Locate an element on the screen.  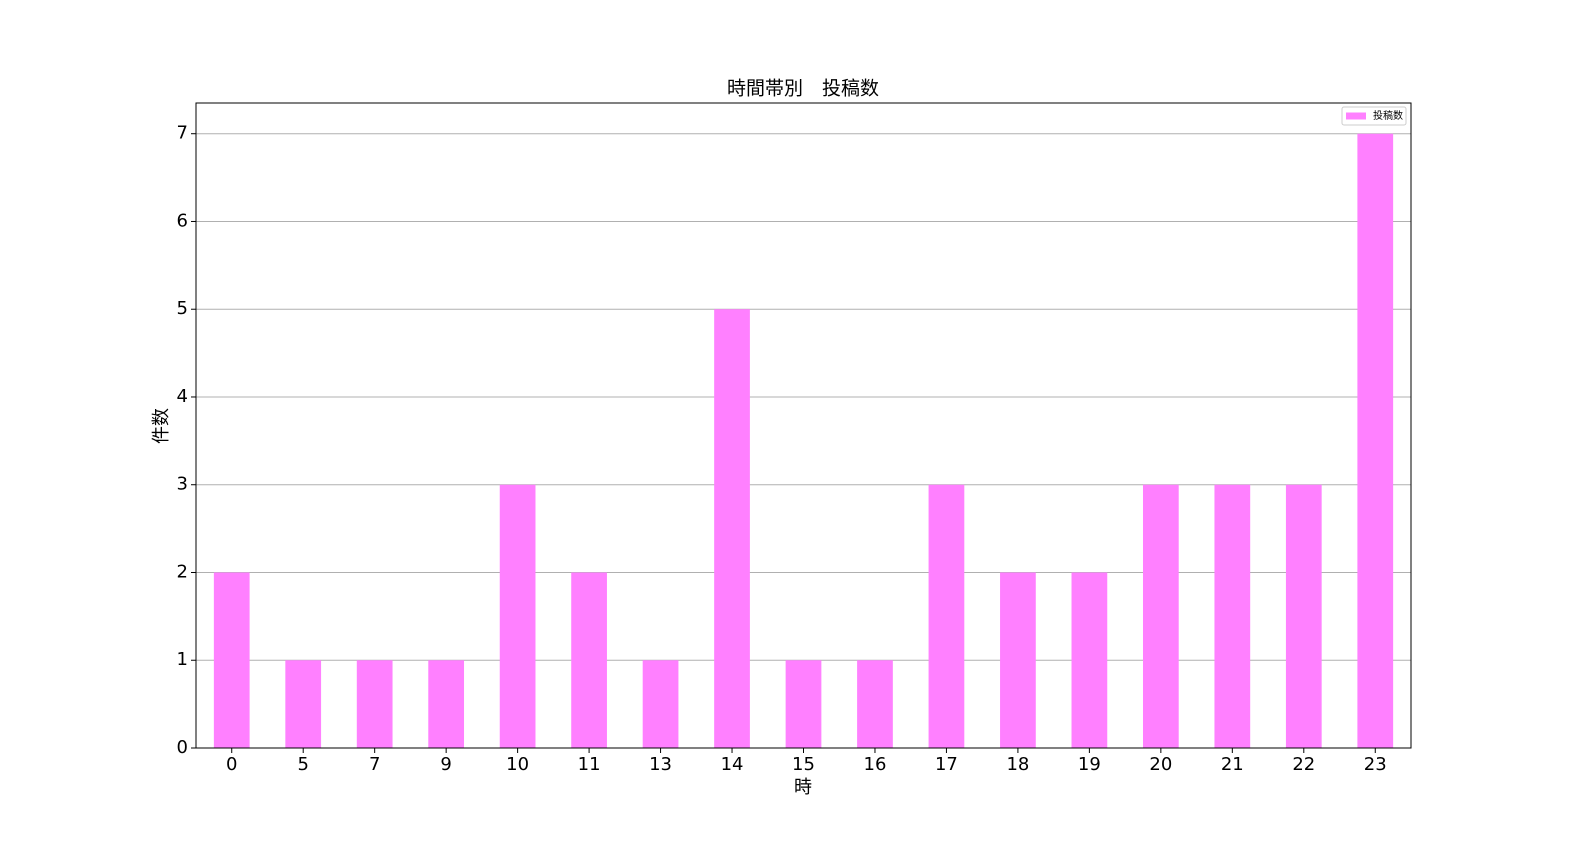
x-tick-label: 20 is located at coordinates (1160, 764).